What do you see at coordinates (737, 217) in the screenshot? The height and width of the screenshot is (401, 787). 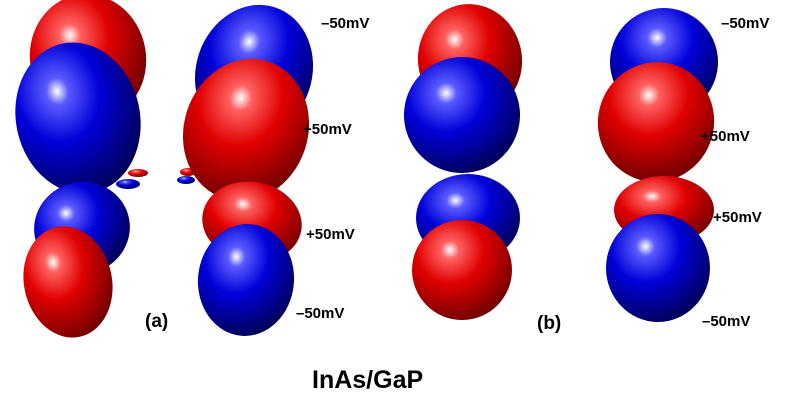 I see `b-mid-lower-voltage-label: +50mV` at bounding box center [737, 217].